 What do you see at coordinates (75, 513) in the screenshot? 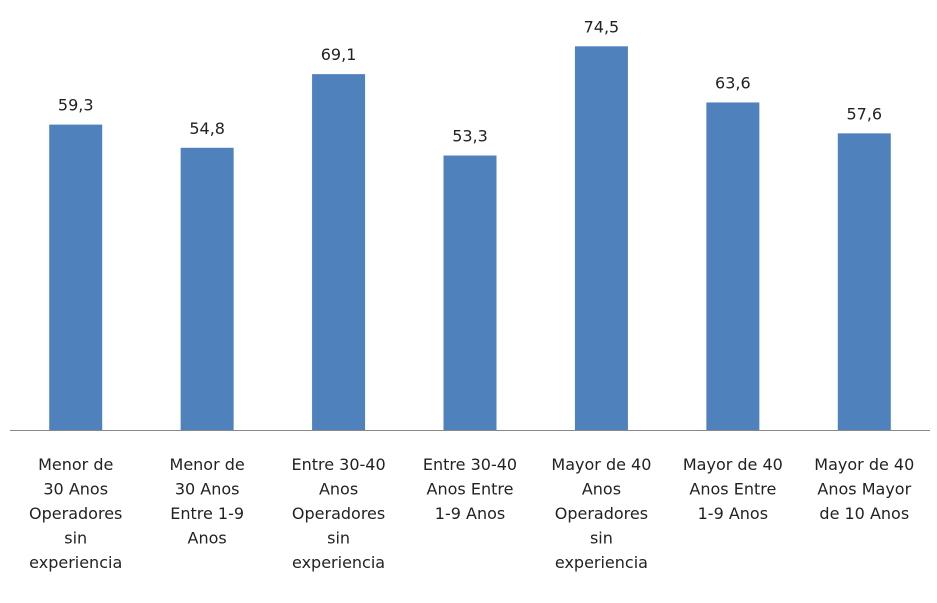
I see `x-tick-label: Menor de 30 Anos Operadores sin experiencia` at bounding box center [75, 513].